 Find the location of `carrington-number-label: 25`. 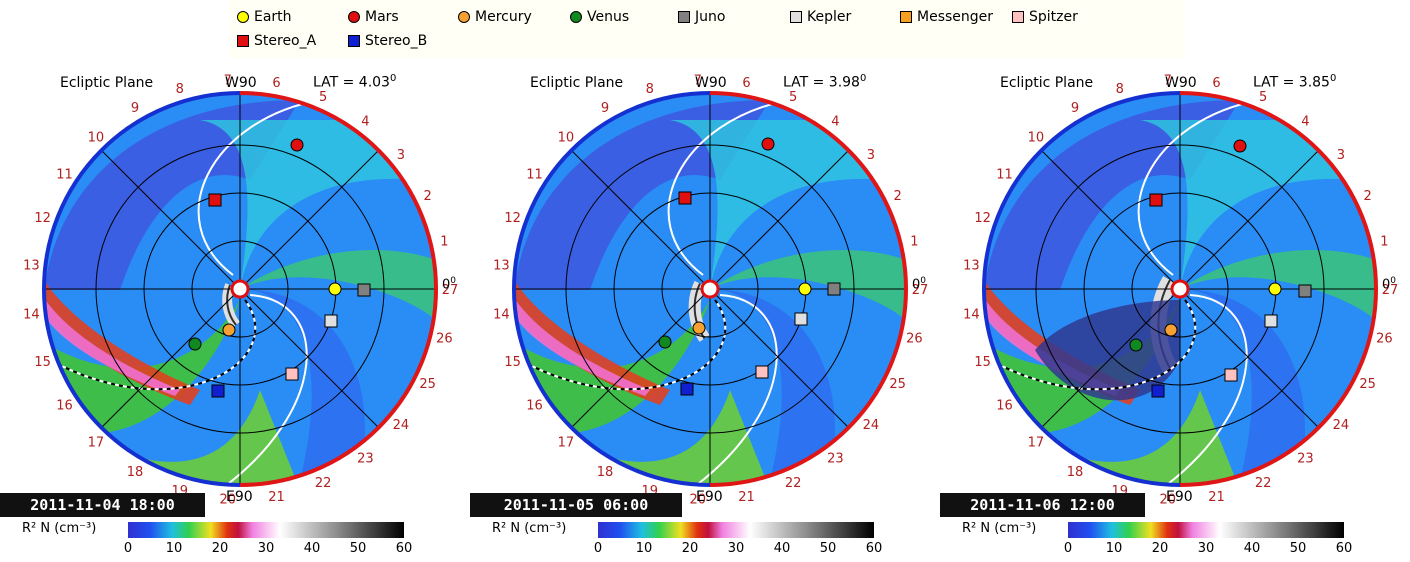

carrington-number-label: 25 is located at coordinates (897, 384).